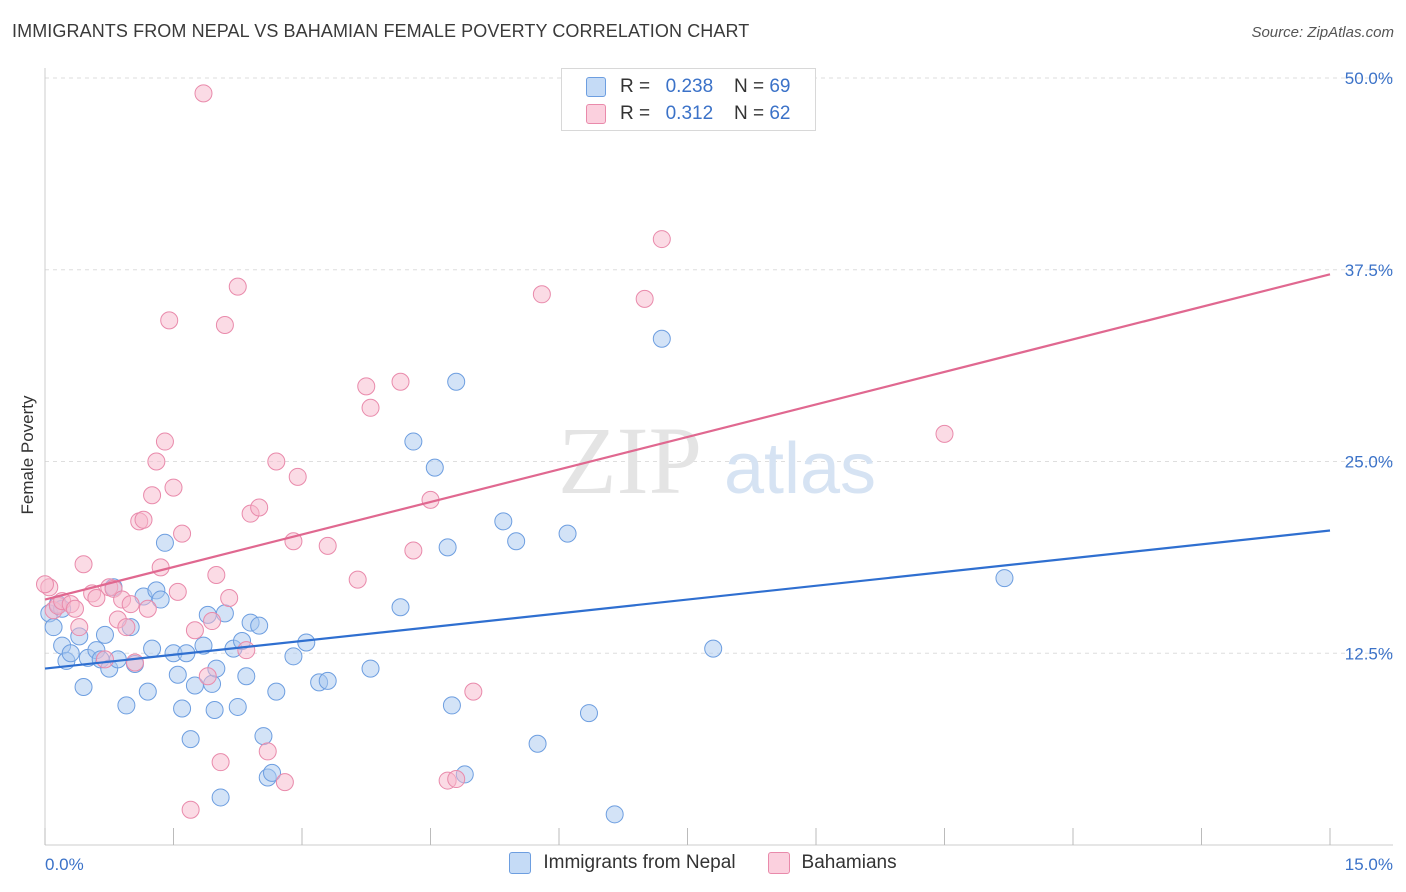 The height and width of the screenshot is (892, 1406). Describe the element at coordinates (1369, 864) in the screenshot. I see `x-tick-label: 15.0%` at that location.